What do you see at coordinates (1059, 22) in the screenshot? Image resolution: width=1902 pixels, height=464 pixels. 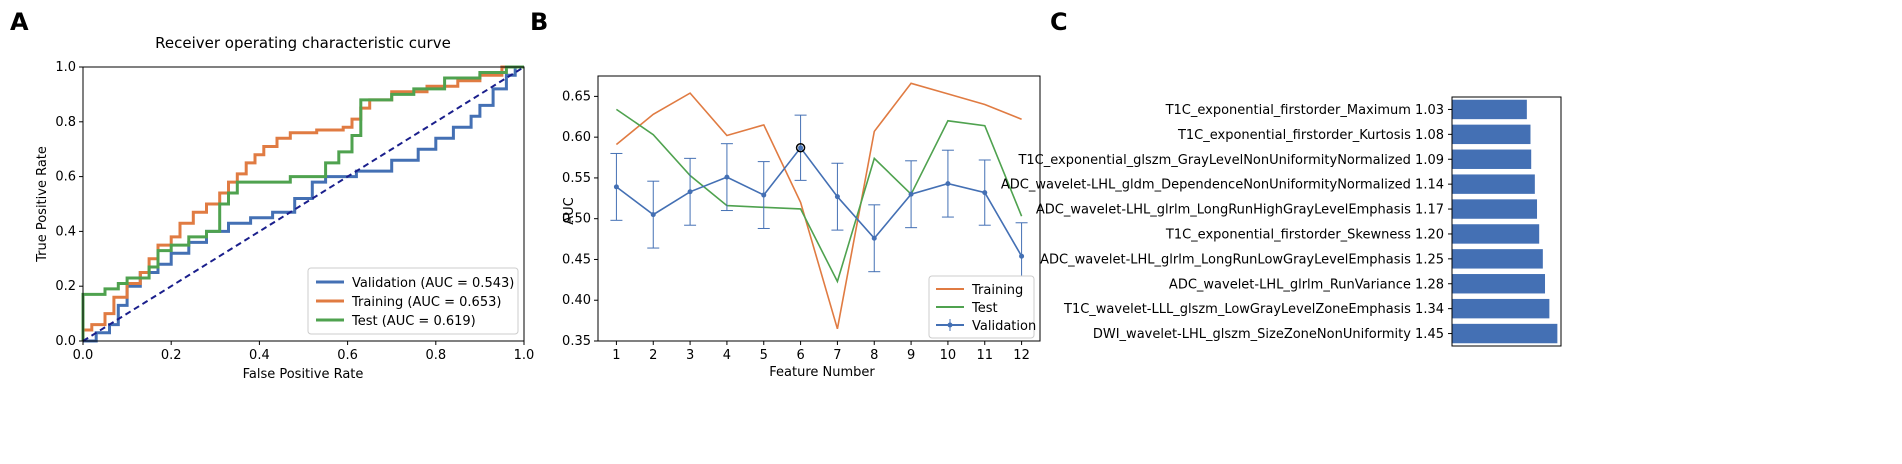 I see `panel-label-c: C` at bounding box center [1059, 22].